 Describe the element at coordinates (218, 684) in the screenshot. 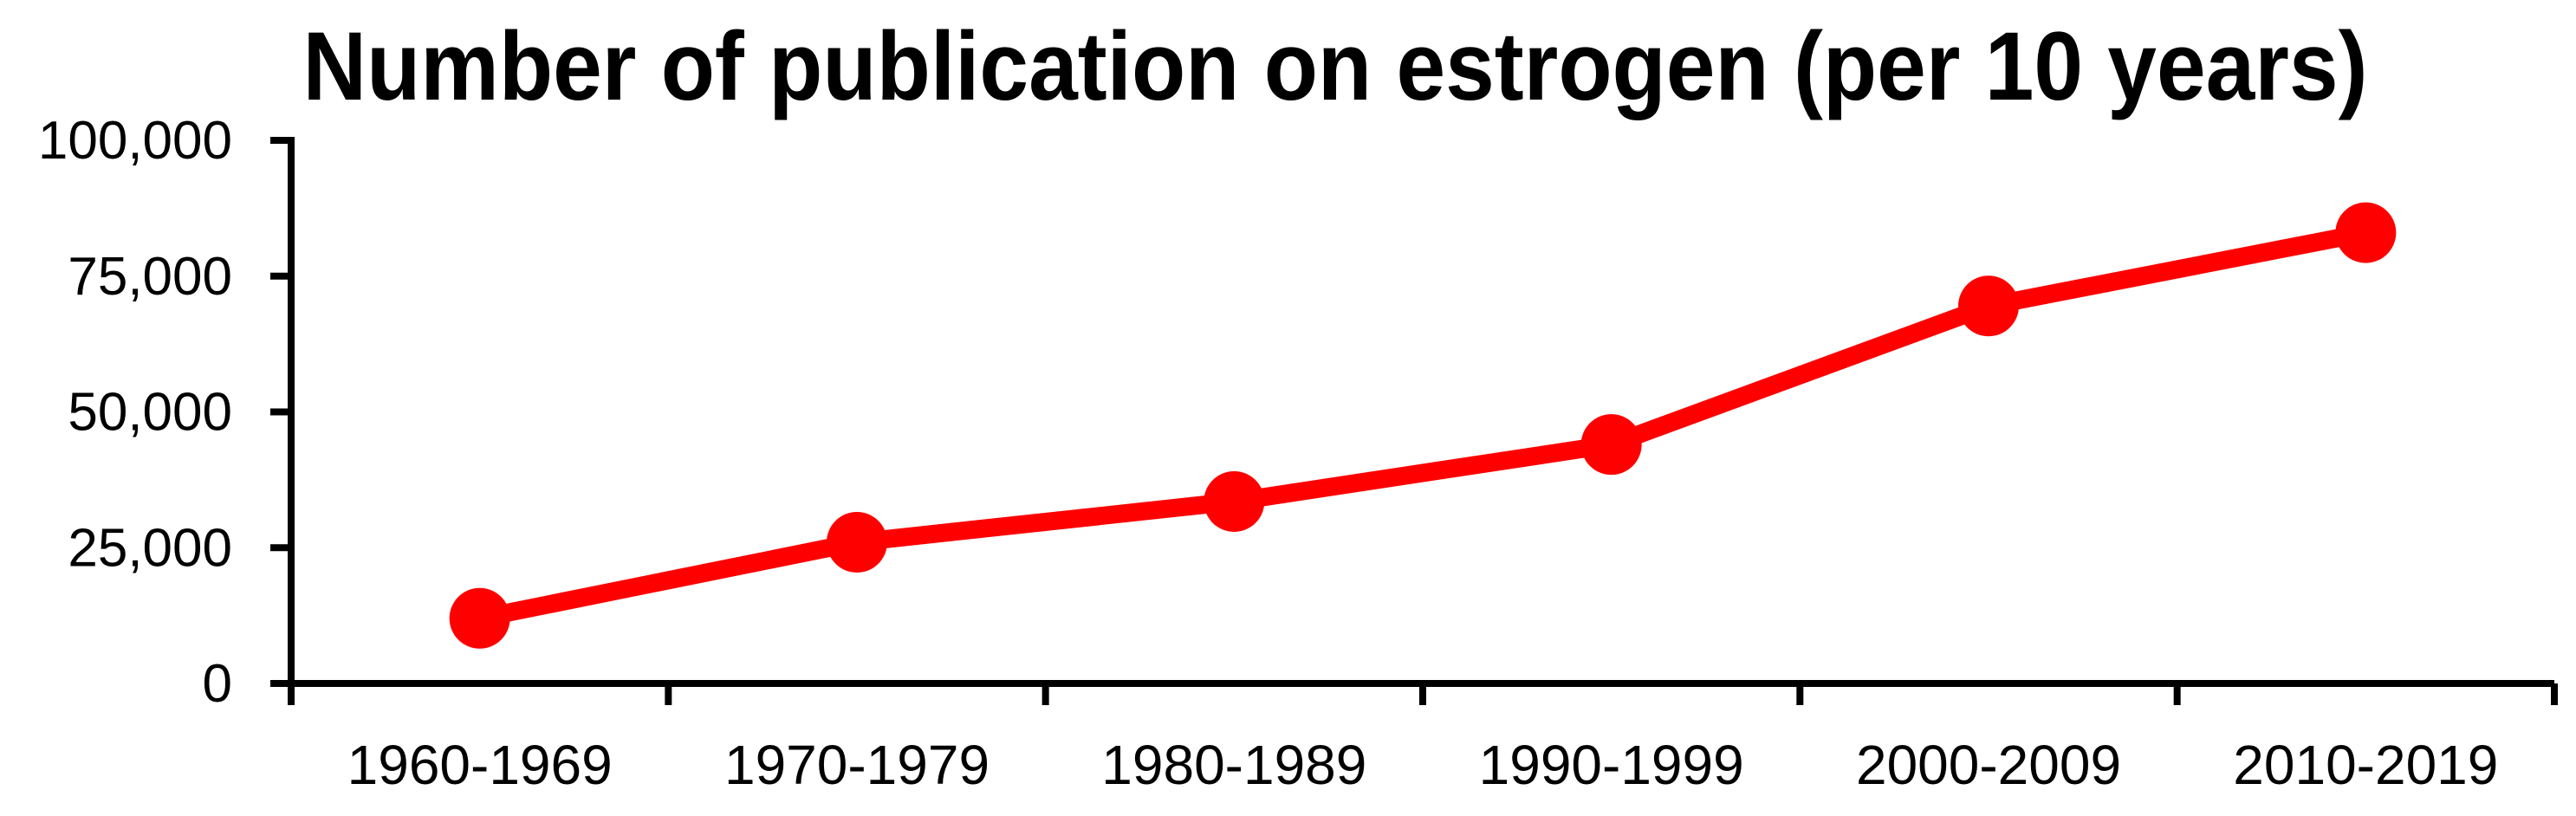

I see `y-tick-label: 0` at that location.